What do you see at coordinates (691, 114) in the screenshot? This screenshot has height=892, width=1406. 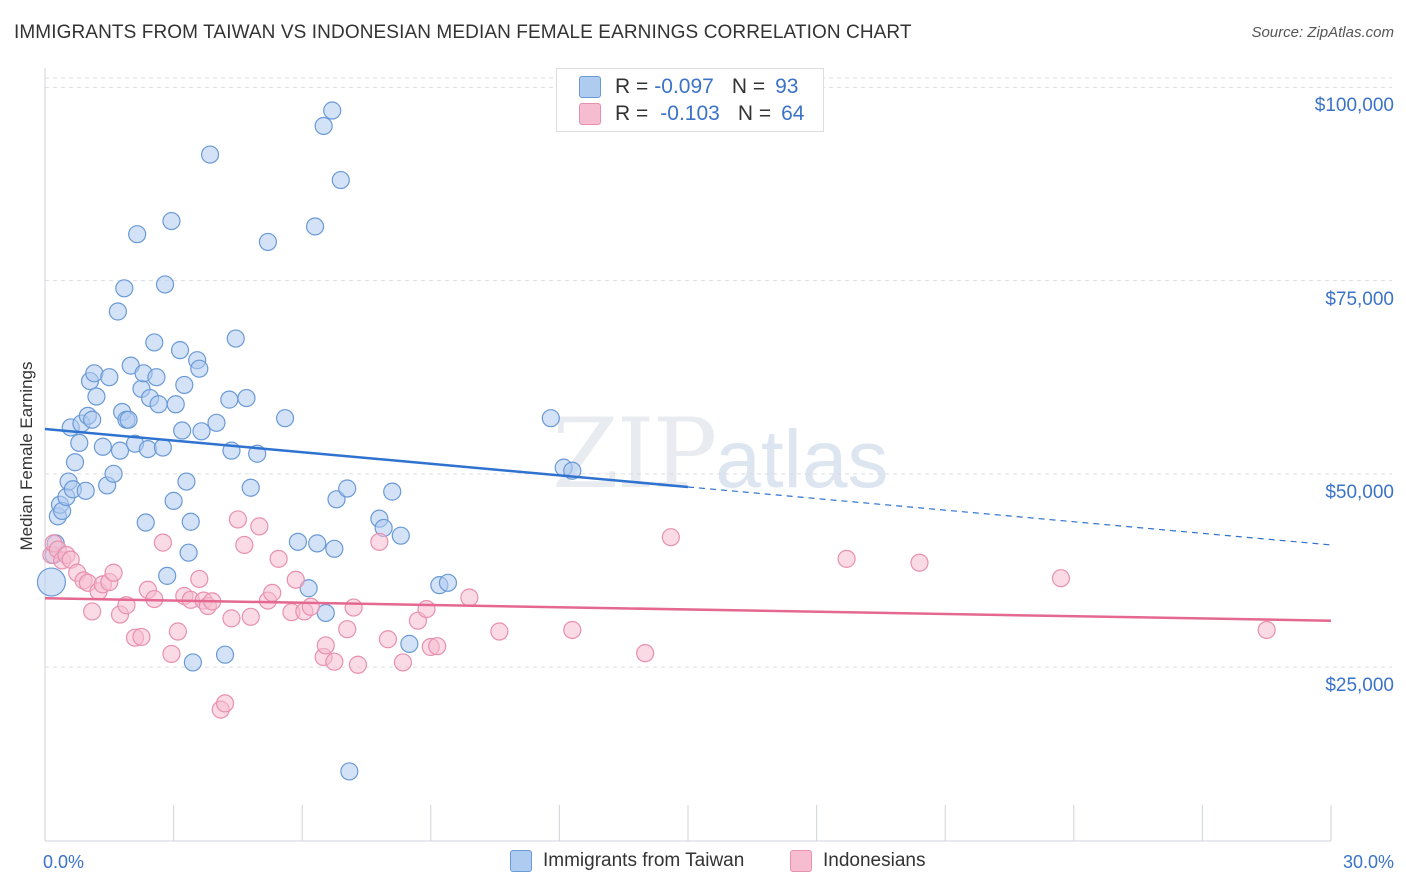 I see `stats-row-indonesians: R = -0.103 N = 64` at bounding box center [691, 114].